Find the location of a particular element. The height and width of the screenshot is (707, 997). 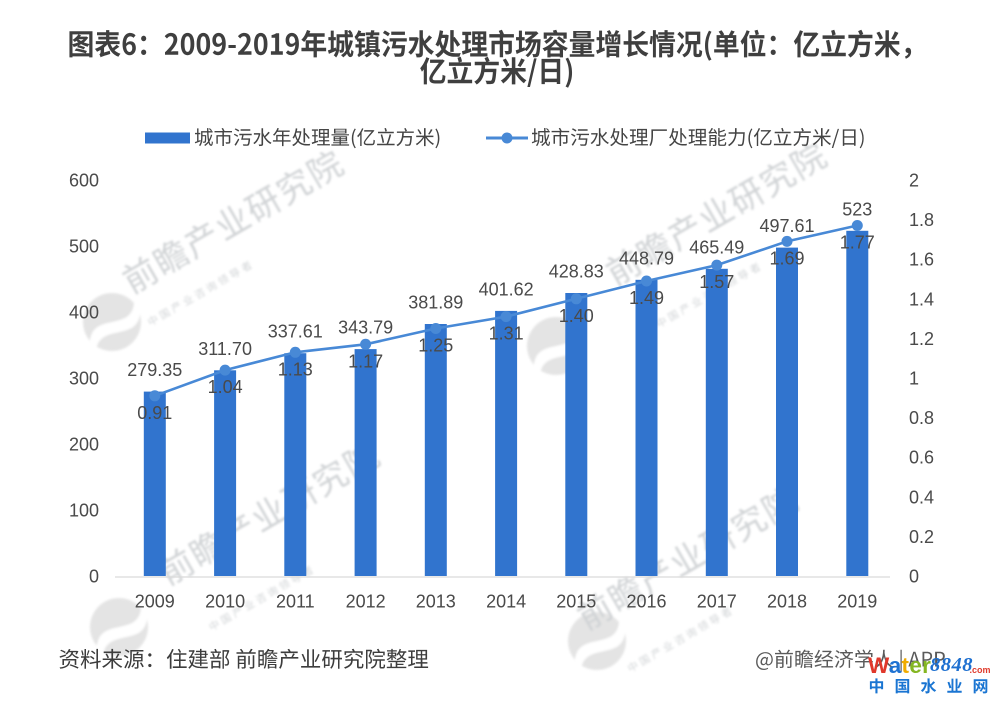

svg-text: 2019 is located at coordinates (857, 602).